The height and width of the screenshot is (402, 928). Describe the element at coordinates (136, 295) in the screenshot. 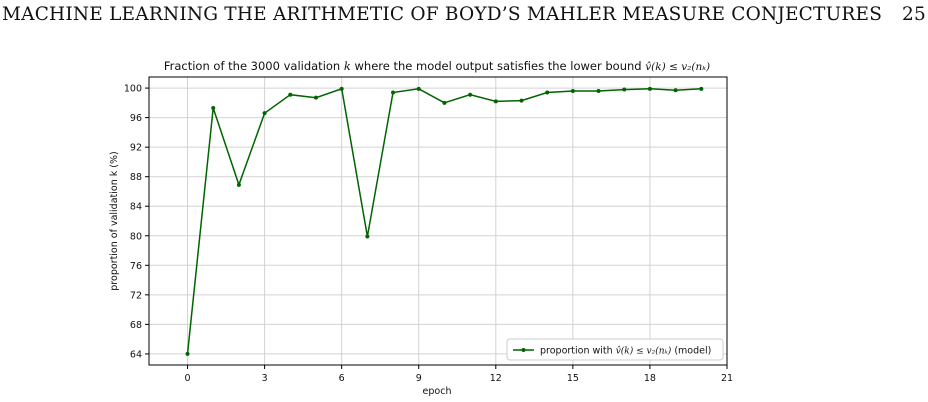

I see `y-tick-label: 72` at that location.